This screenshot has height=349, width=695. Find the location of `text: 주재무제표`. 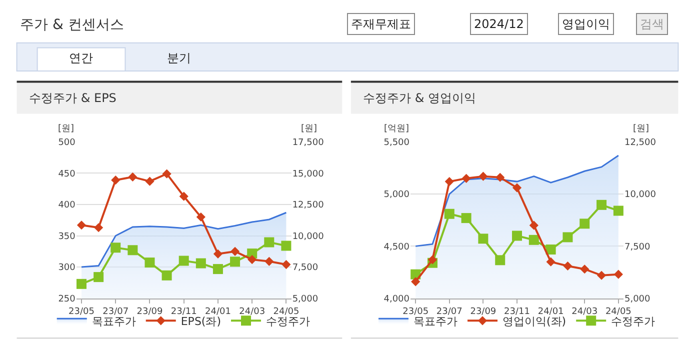

text: 주재무제표 is located at coordinates (381, 24).